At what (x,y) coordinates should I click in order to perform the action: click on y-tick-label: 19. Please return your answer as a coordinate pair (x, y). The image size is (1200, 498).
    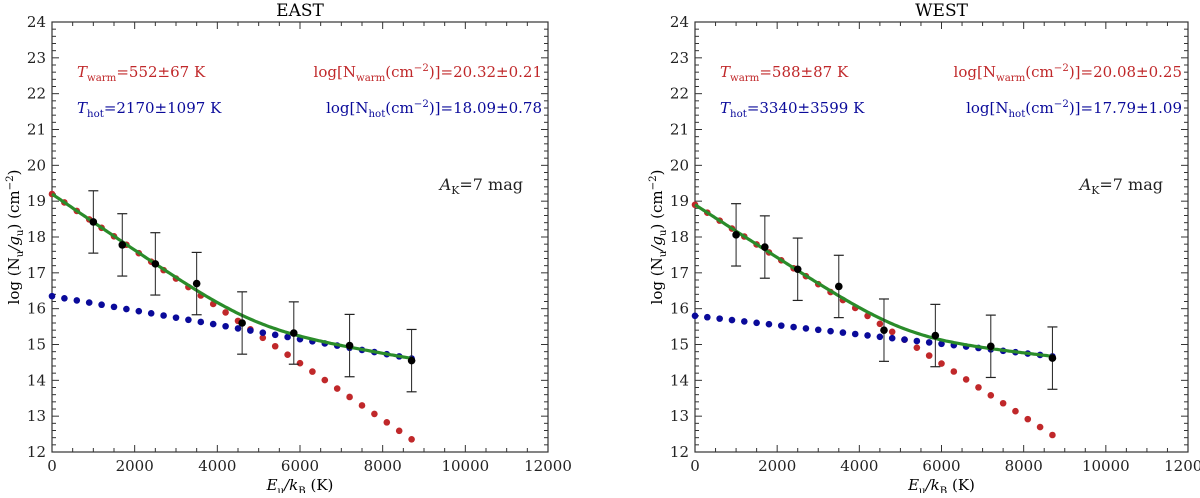
    Looking at the image, I should click on (679, 201).